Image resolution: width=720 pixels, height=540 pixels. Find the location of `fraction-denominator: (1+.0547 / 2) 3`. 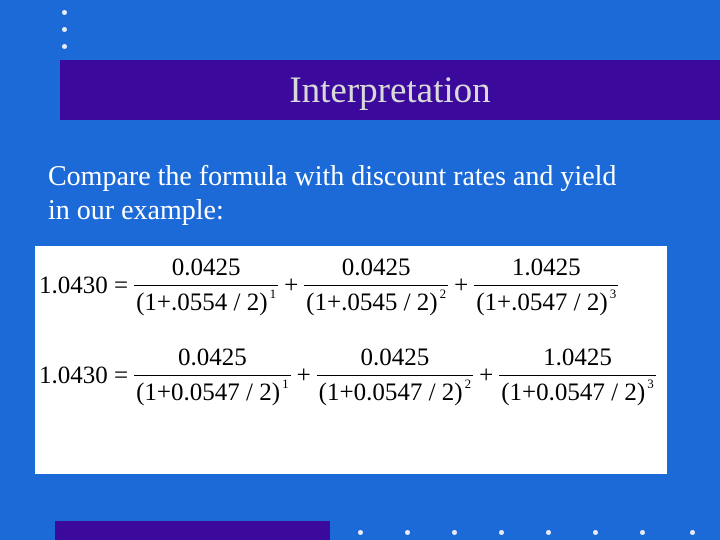

fraction-denominator: (1+.0547 / 2) 3 is located at coordinates (546, 301).